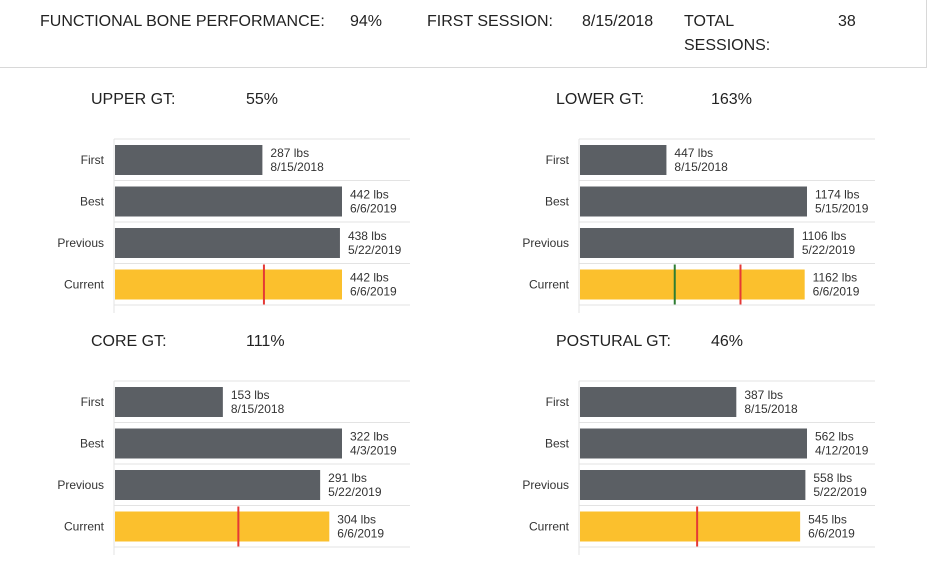  What do you see at coordinates (832, 478) in the screenshot?
I see `value-label: 558 lbs` at bounding box center [832, 478].